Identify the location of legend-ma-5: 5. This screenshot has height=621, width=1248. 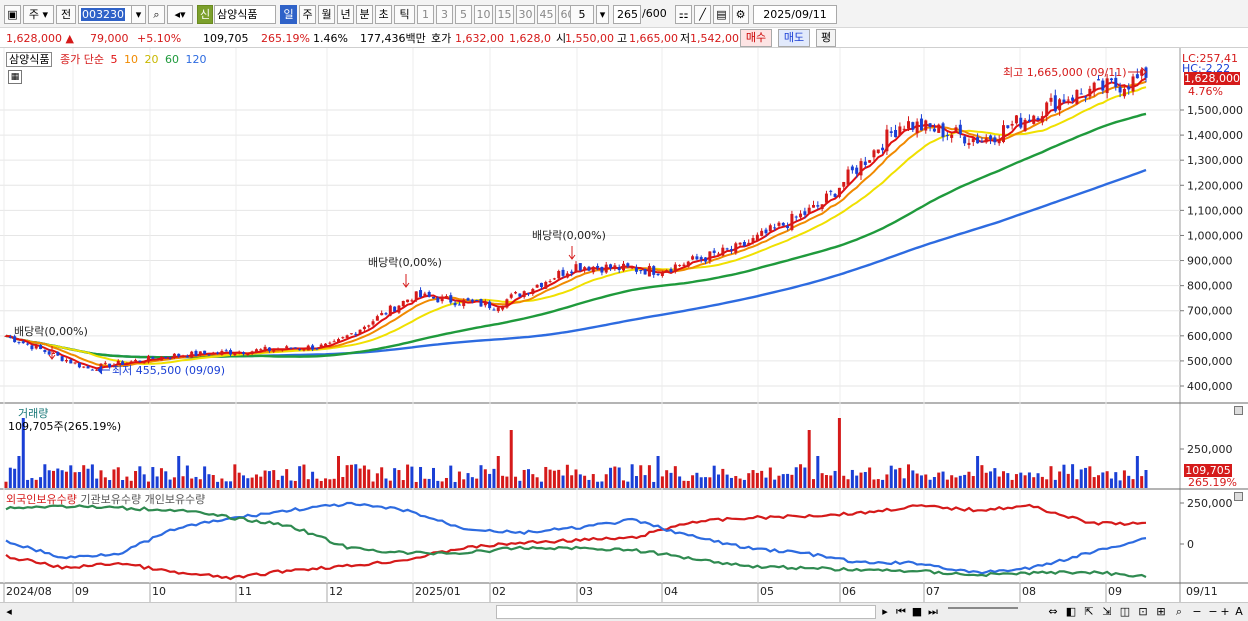
(114, 59).